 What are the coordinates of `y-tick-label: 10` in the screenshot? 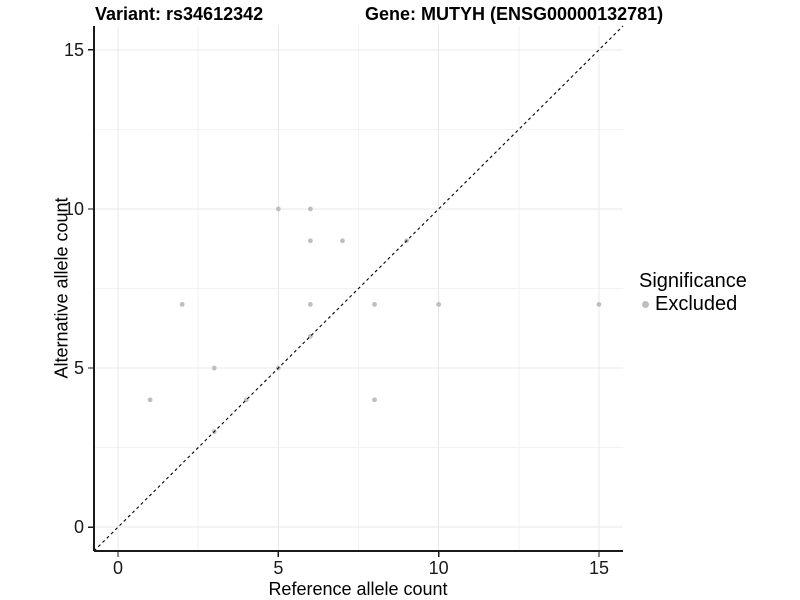 It's located at (73, 208).